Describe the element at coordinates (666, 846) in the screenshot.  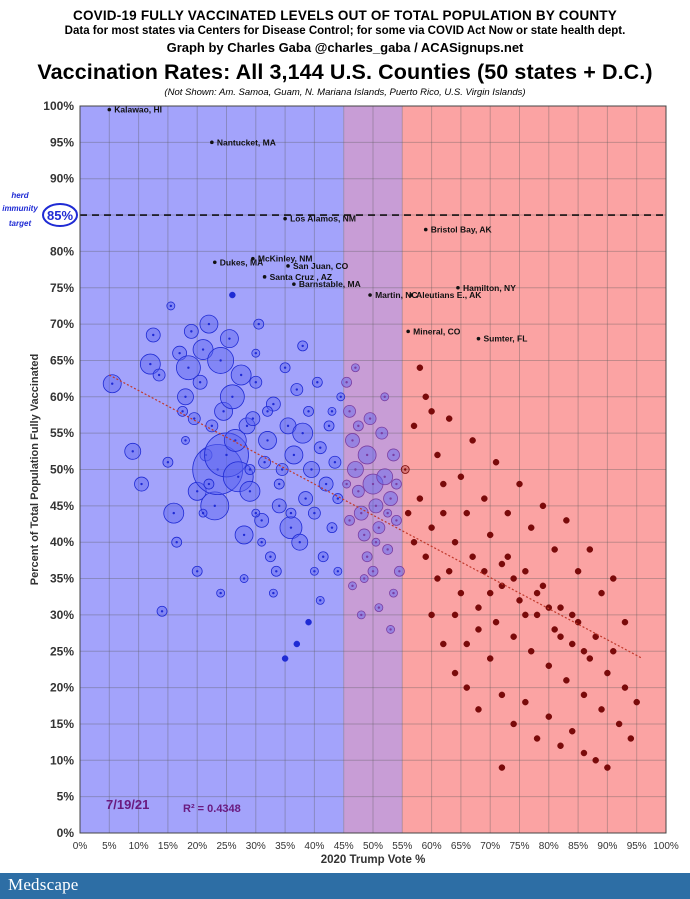
I see `x-tick-label: 100%` at that location.